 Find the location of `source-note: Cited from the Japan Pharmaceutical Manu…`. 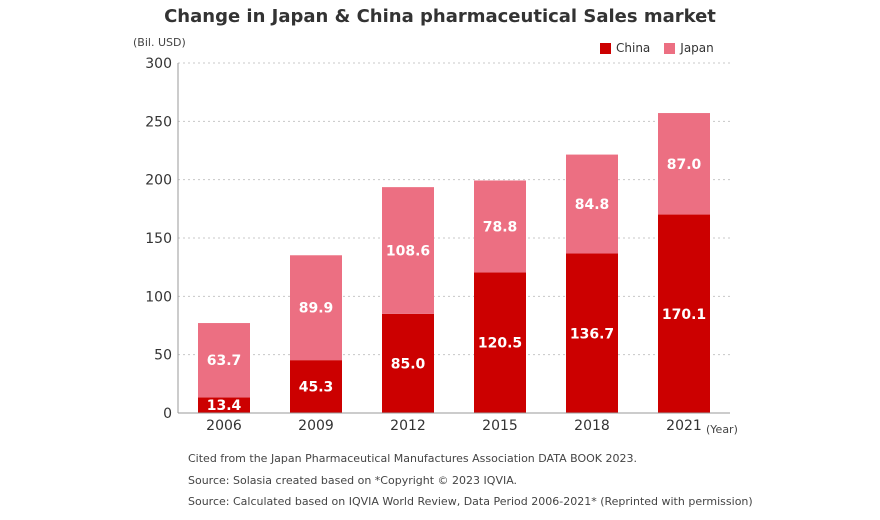

source-note: Cited from the Japan Pharmaceutical Manu… is located at coordinates (412, 458).